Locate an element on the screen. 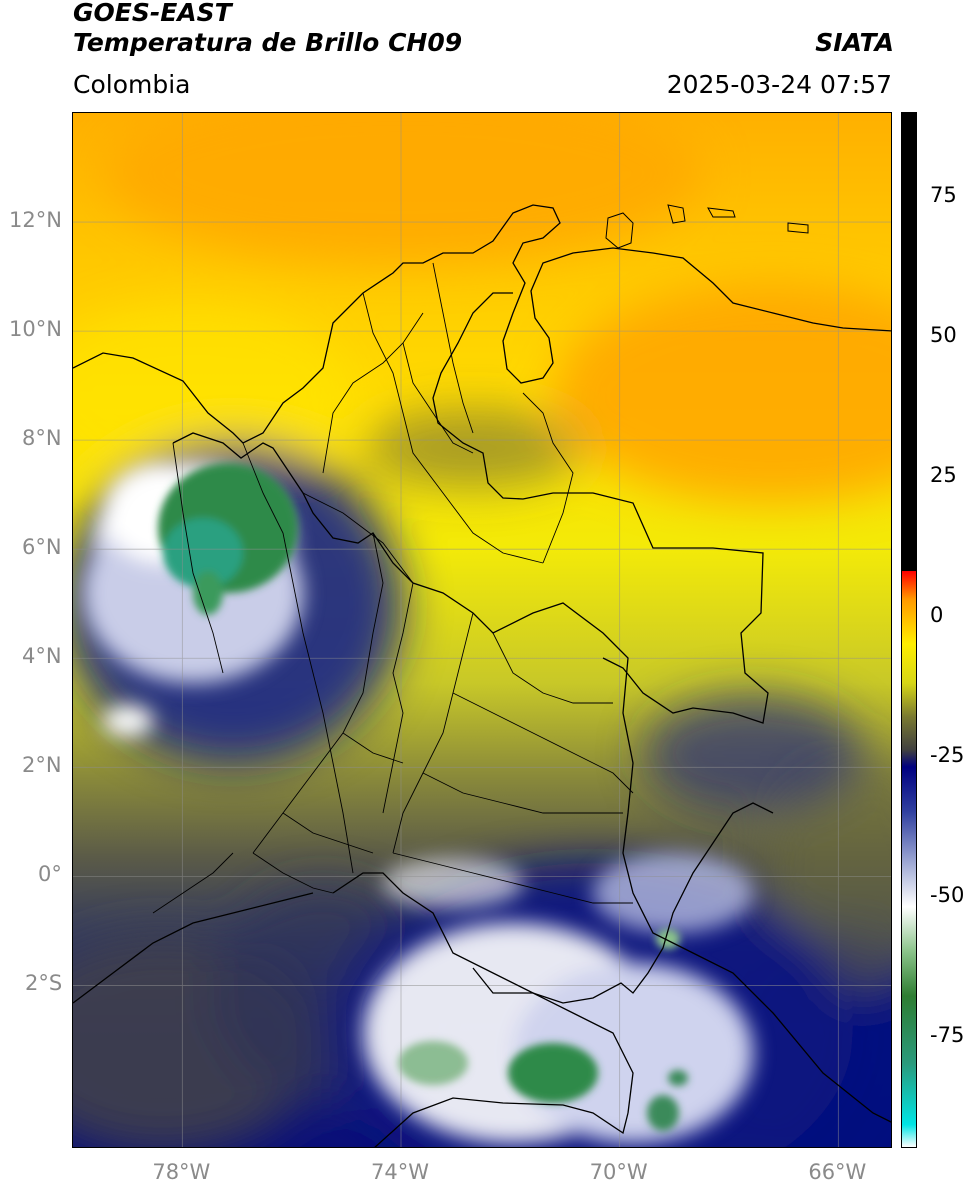 Image resolution: width=966 pixels, height=1190 pixels. lon-tick-label: 78°W is located at coordinates (181, 1172).